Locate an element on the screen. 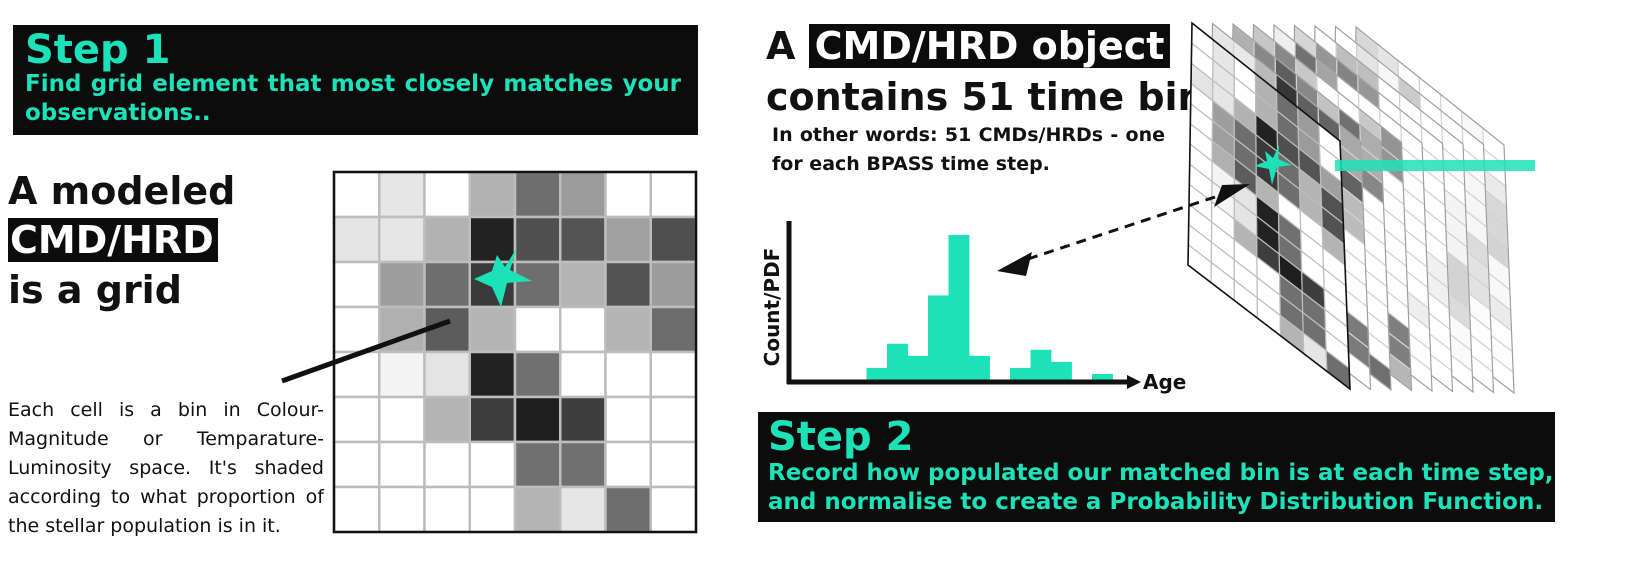  pdf-histogram: Count/PDF Age is located at coordinates (973, 307).